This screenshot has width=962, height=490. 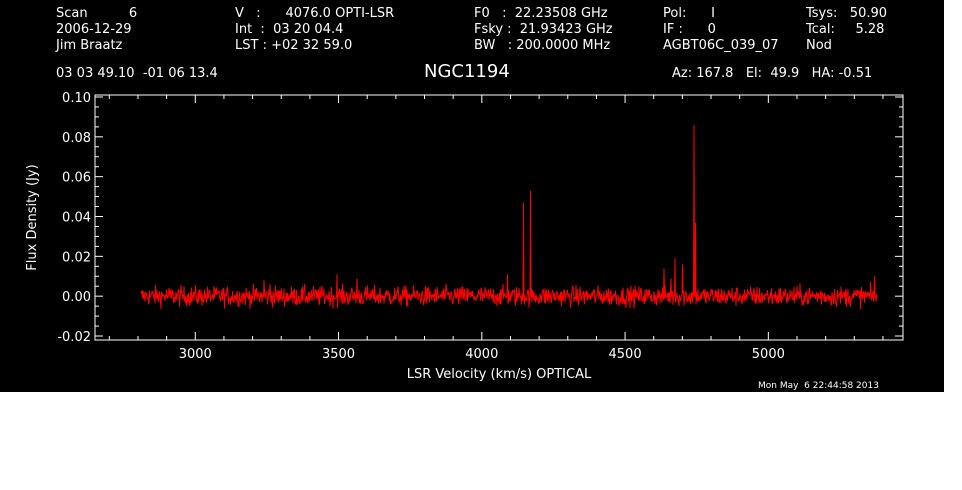 I want to click on y-tick-label: 0.08, so click(x=76, y=138).